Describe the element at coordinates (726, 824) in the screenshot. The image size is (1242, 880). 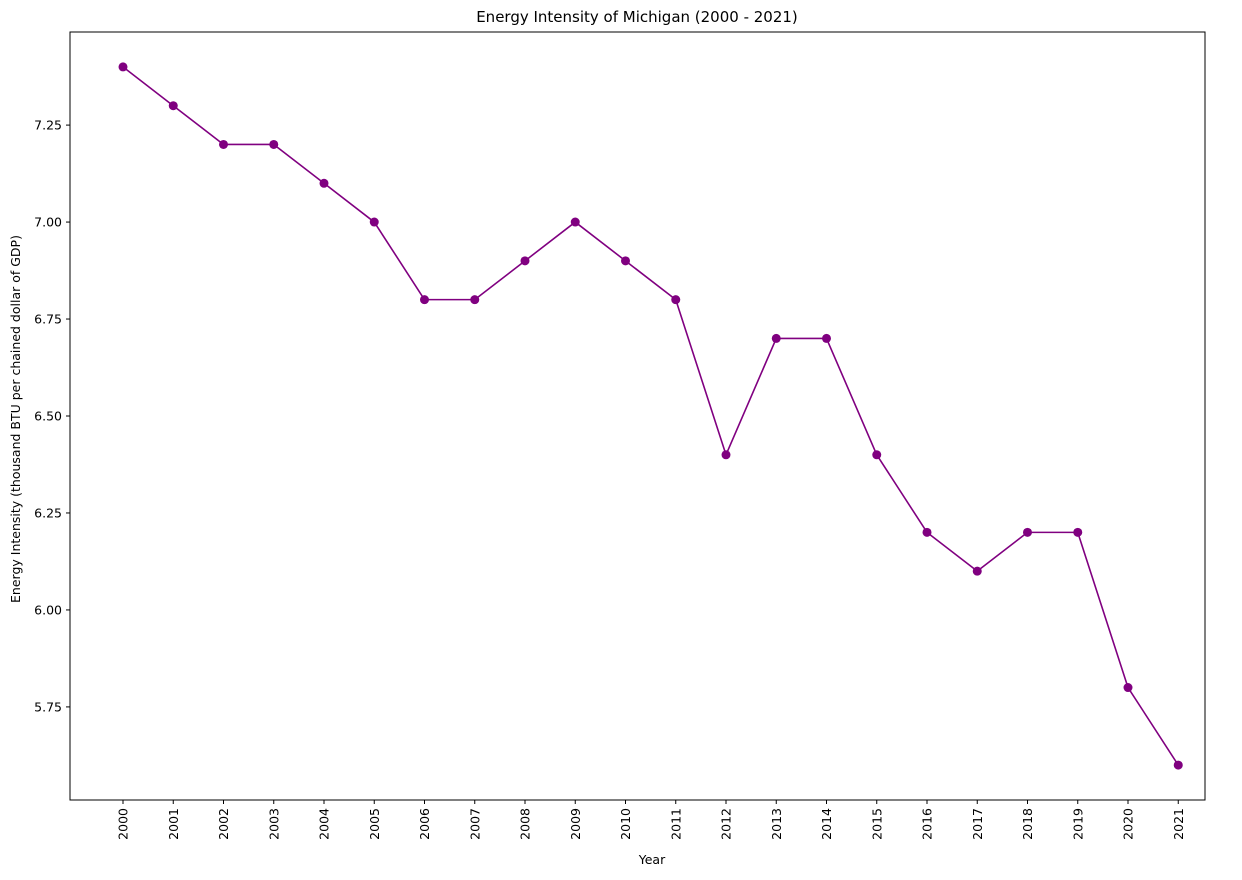
I see `x-tick-label: 2012` at that location.